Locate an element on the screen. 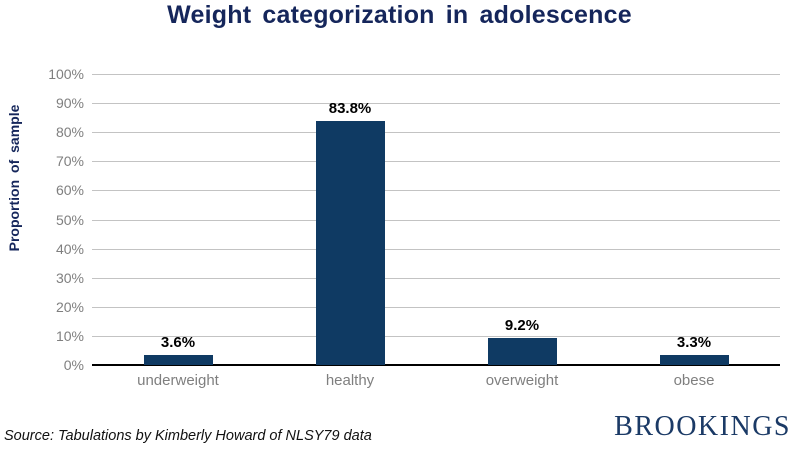  data-label-overweight: 9.2% is located at coordinates (522, 325).